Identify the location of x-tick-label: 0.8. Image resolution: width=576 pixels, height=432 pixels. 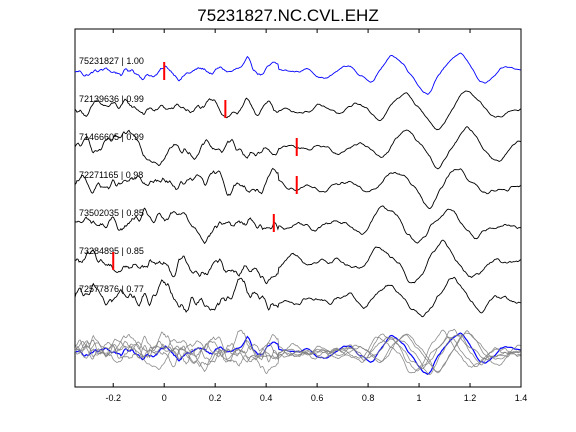
(368, 398).